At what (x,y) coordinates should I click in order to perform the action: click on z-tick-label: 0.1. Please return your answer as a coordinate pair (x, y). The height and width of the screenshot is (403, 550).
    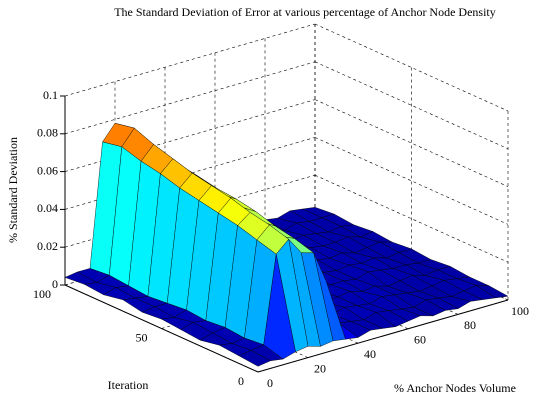
    Looking at the image, I should click on (50, 95).